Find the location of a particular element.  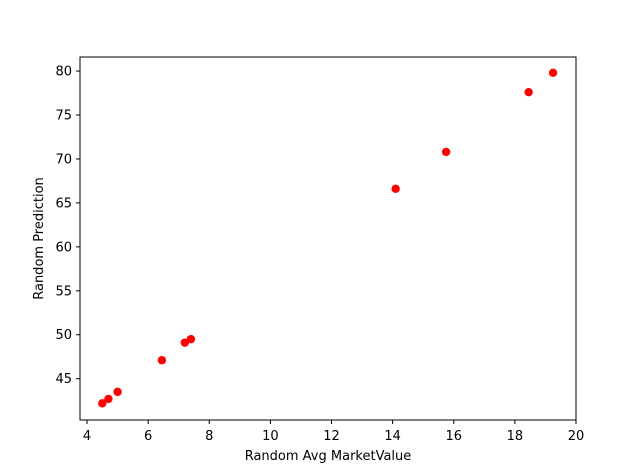

y-axis-label: Random Prediction is located at coordinates (39, 238).